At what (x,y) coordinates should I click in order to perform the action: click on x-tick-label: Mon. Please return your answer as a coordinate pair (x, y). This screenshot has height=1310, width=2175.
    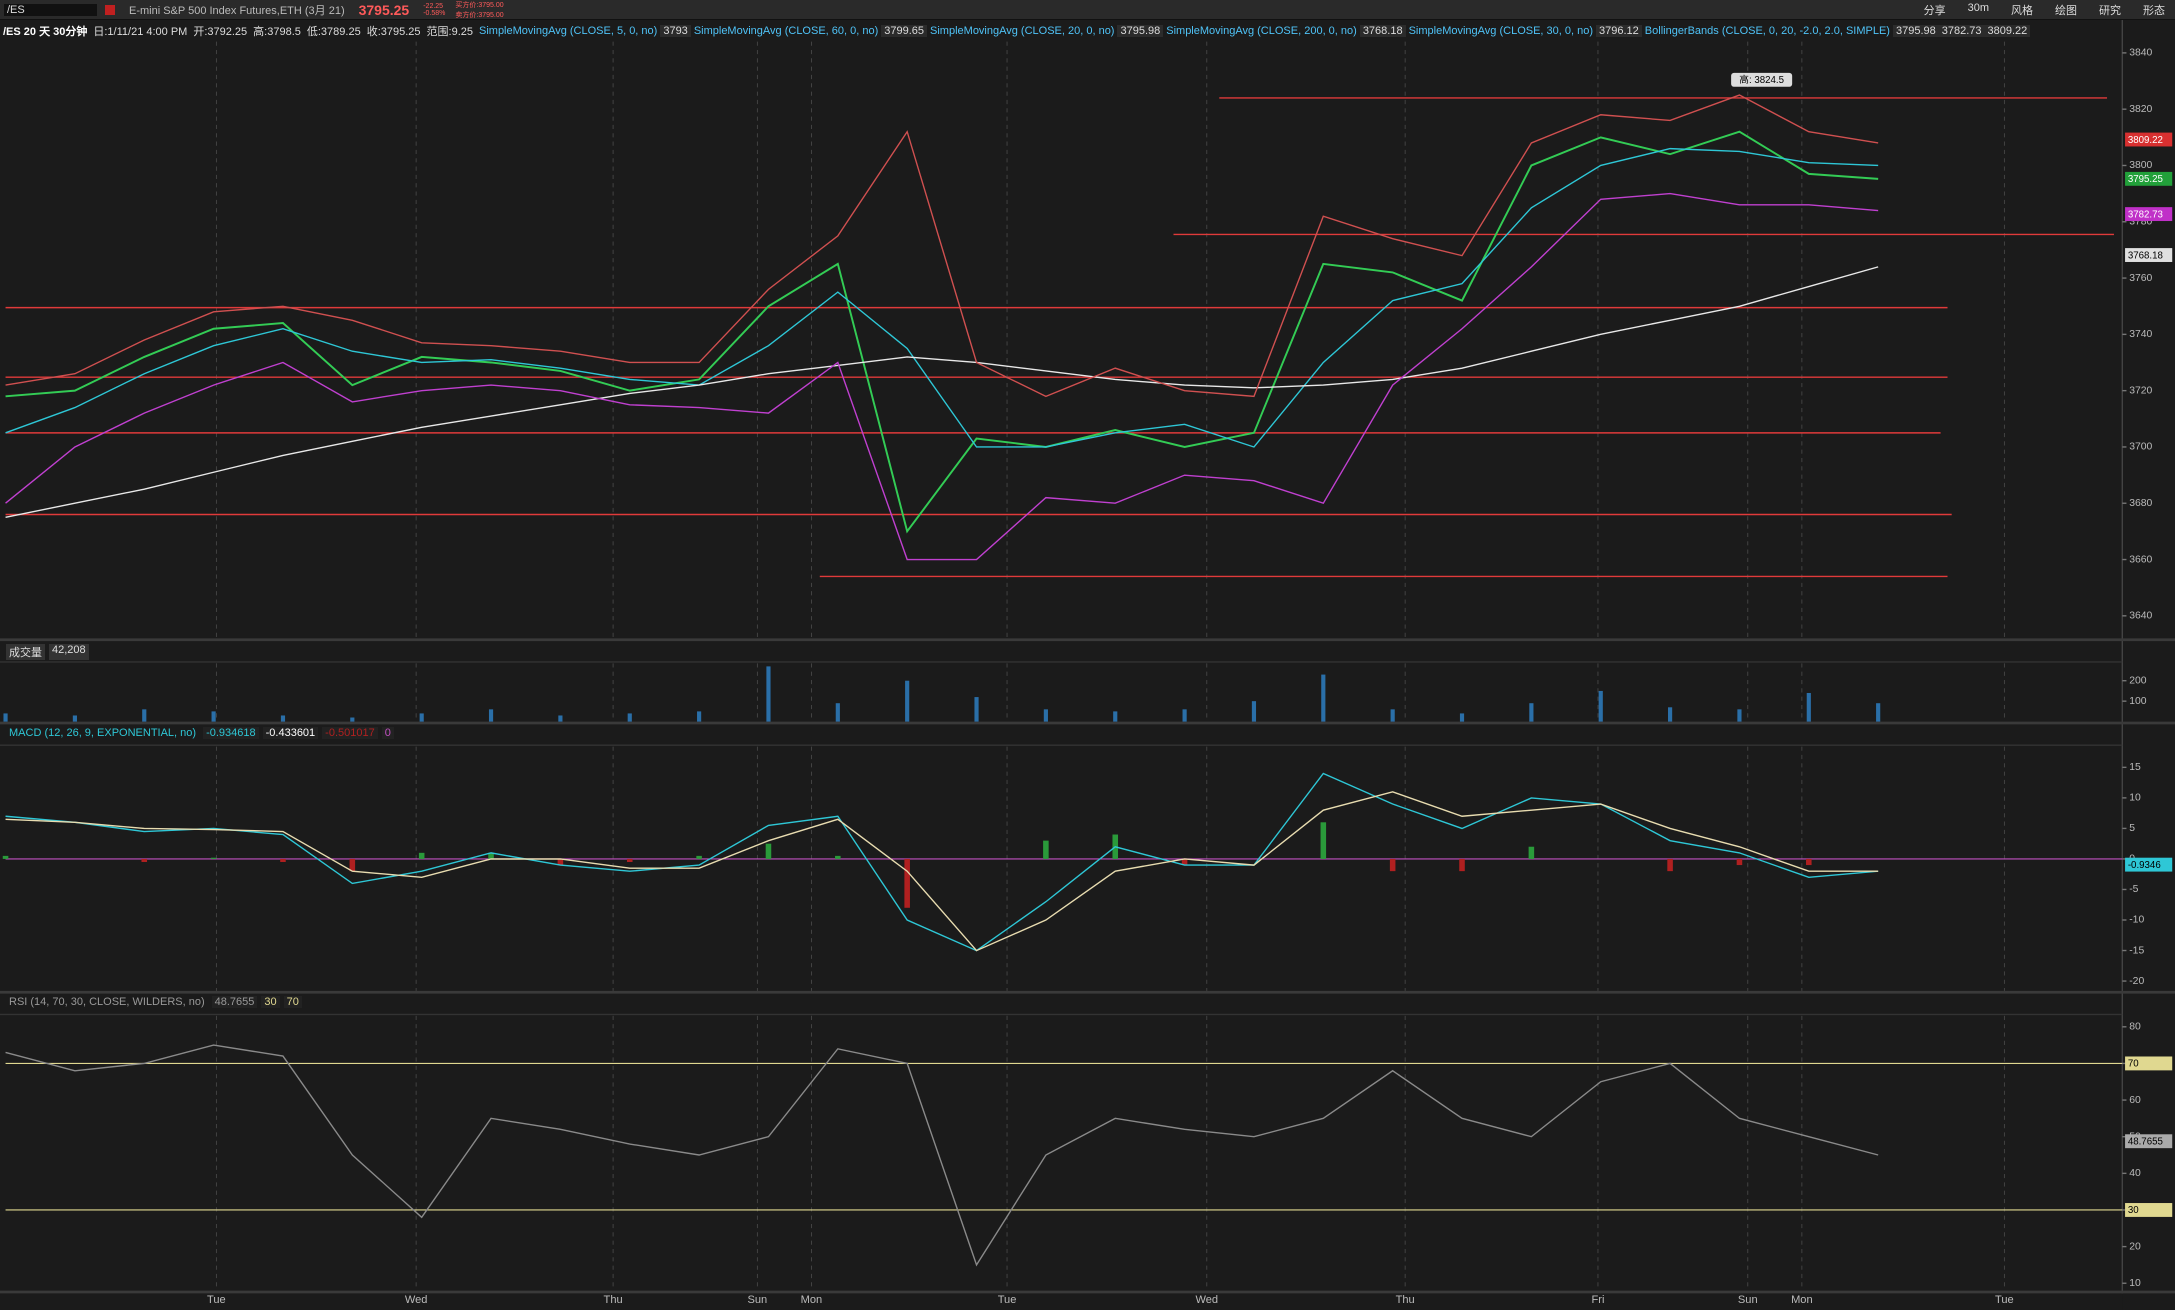
    Looking at the image, I should click on (1802, 1300).